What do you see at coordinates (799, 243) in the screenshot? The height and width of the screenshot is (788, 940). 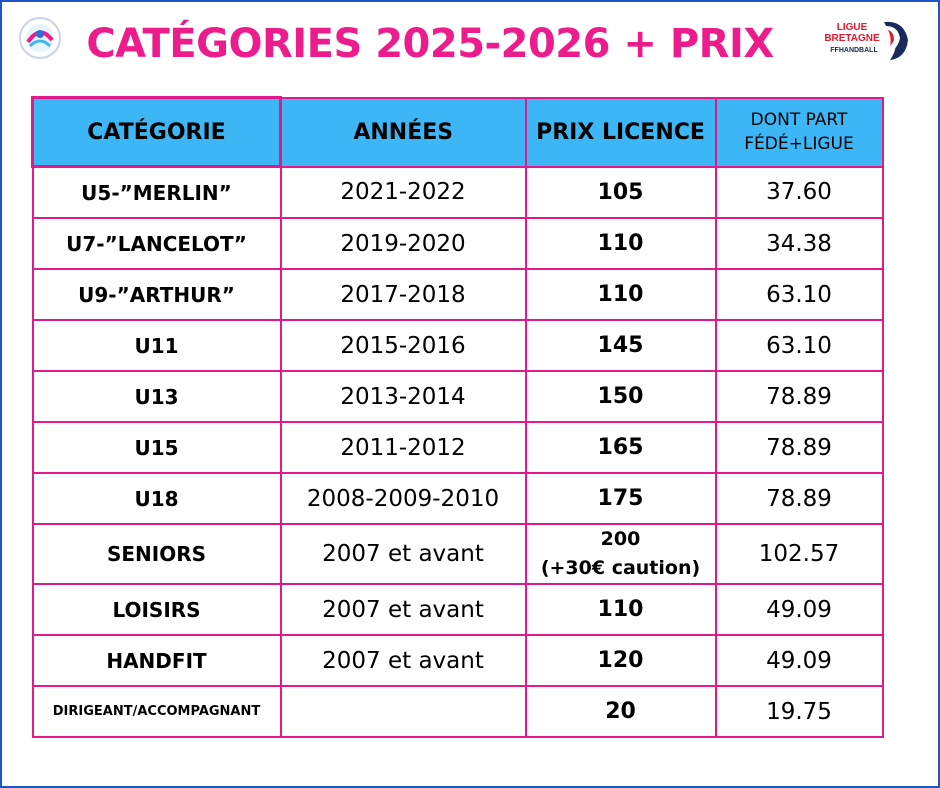 I see `cell-part: 34.38` at bounding box center [799, 243].